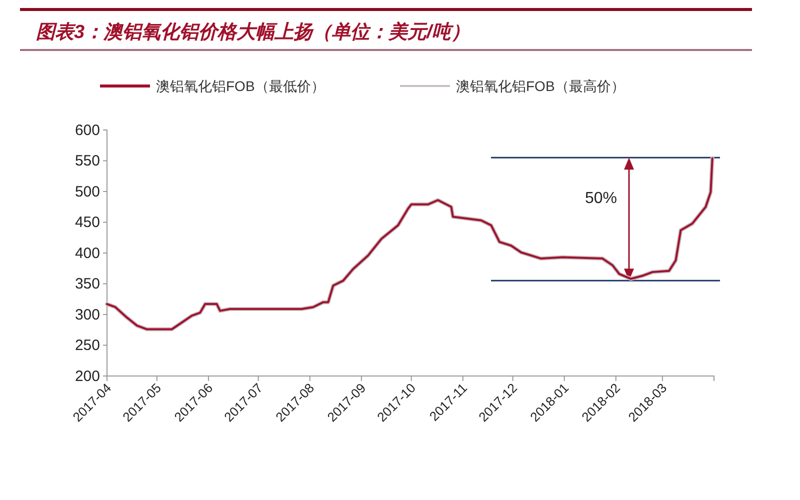 This screenshot has height=500, width=800. What do you see at coordinates (540, 86) in the screenshot?
I see `legend-label: 澳铝氧化铝FOB（最高价）` at bounding box center [540, 86].